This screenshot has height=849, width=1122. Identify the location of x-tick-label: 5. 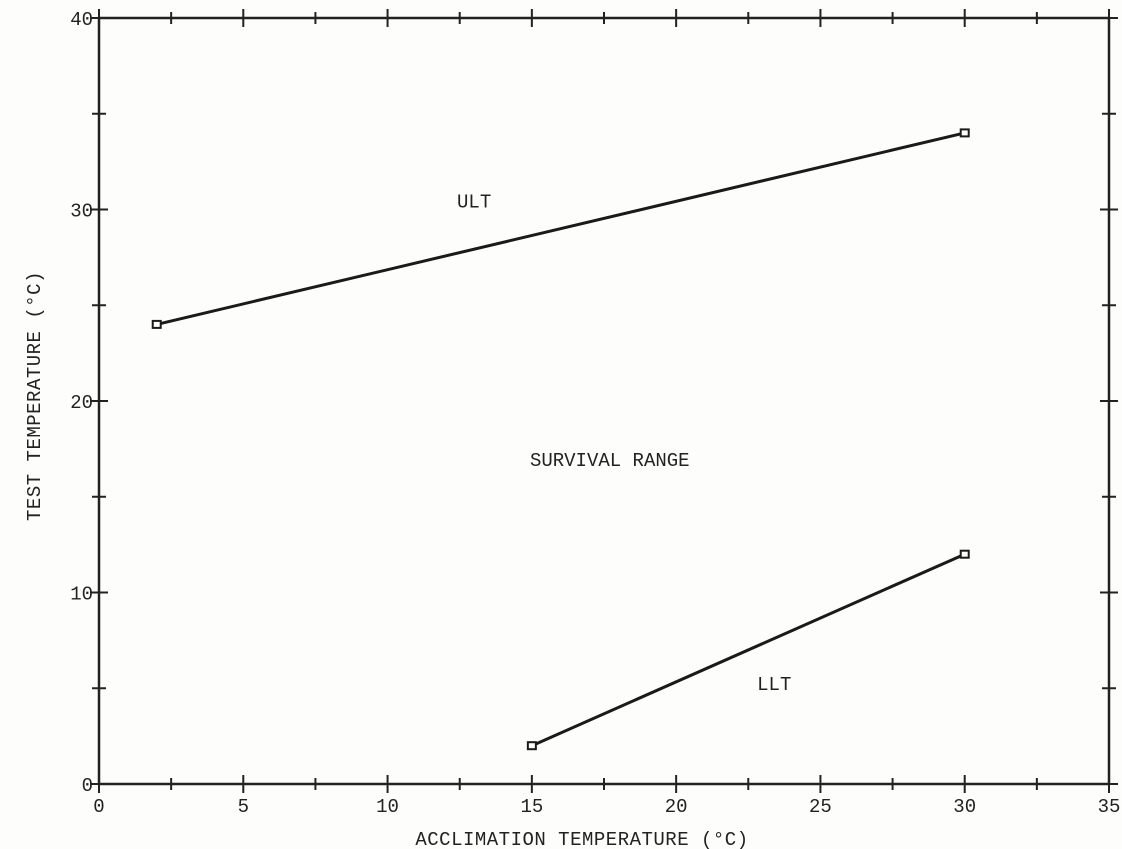
(243, 807).